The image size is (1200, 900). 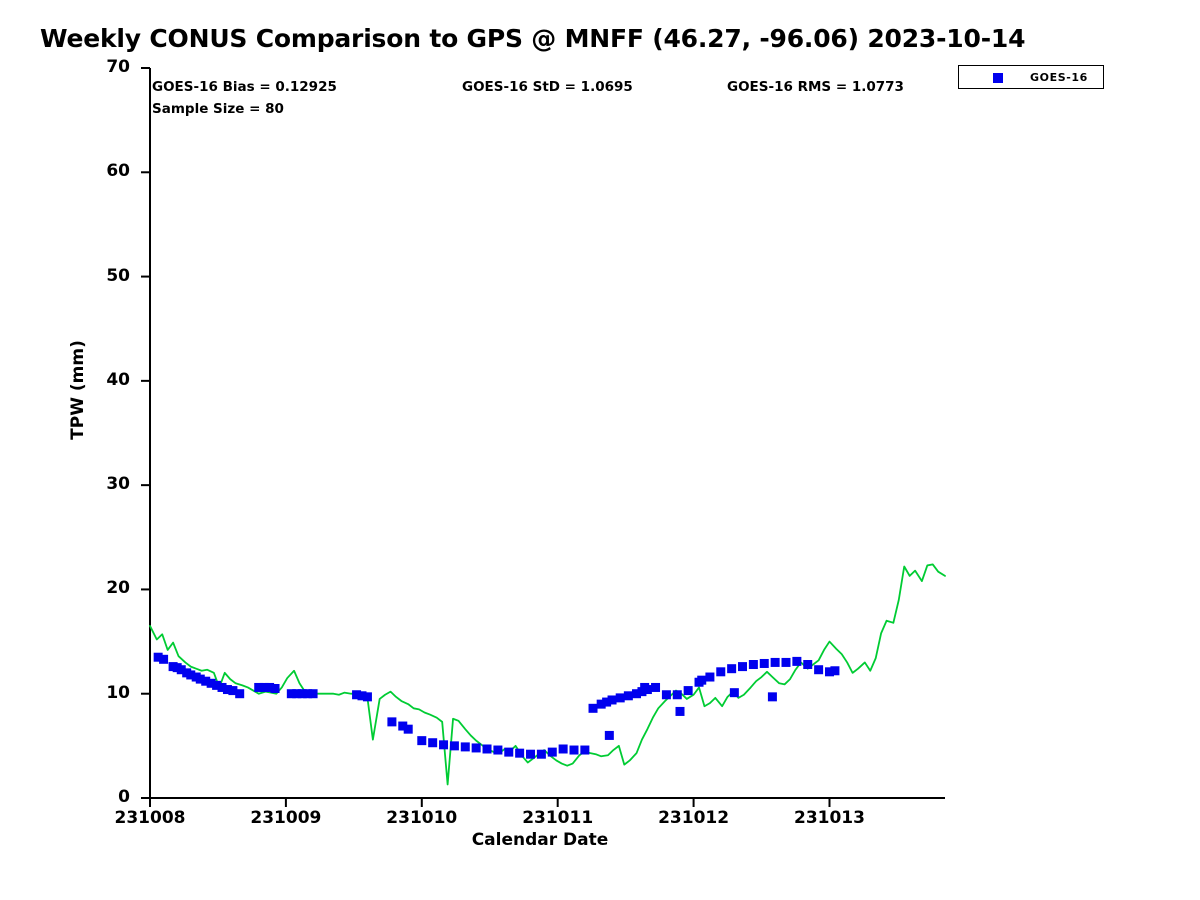 What do you see at coordinates (118, 484) in the screenshot?
I see `y-tick-label: 30` at bounding box center [118, 484].